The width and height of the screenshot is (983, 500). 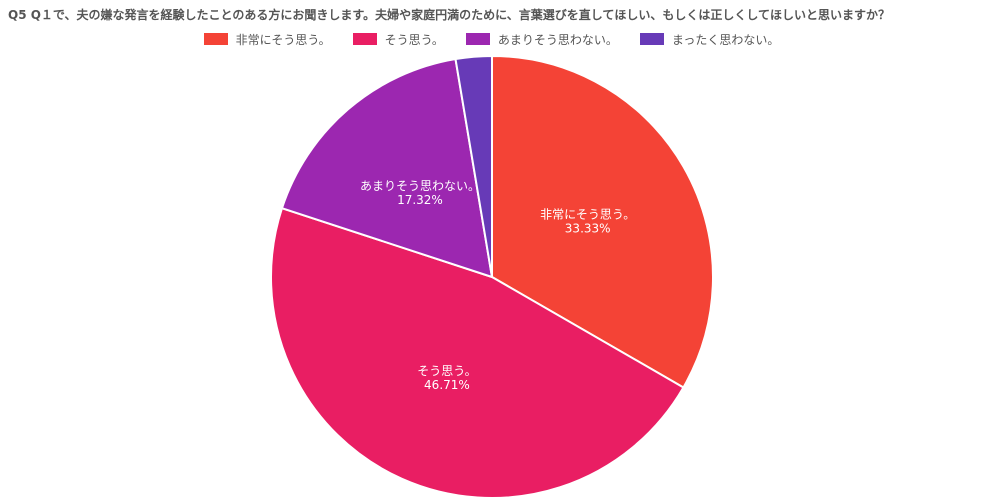 I want to click on legend-item: あまりそう思わない。, so click(x=541, y=39).